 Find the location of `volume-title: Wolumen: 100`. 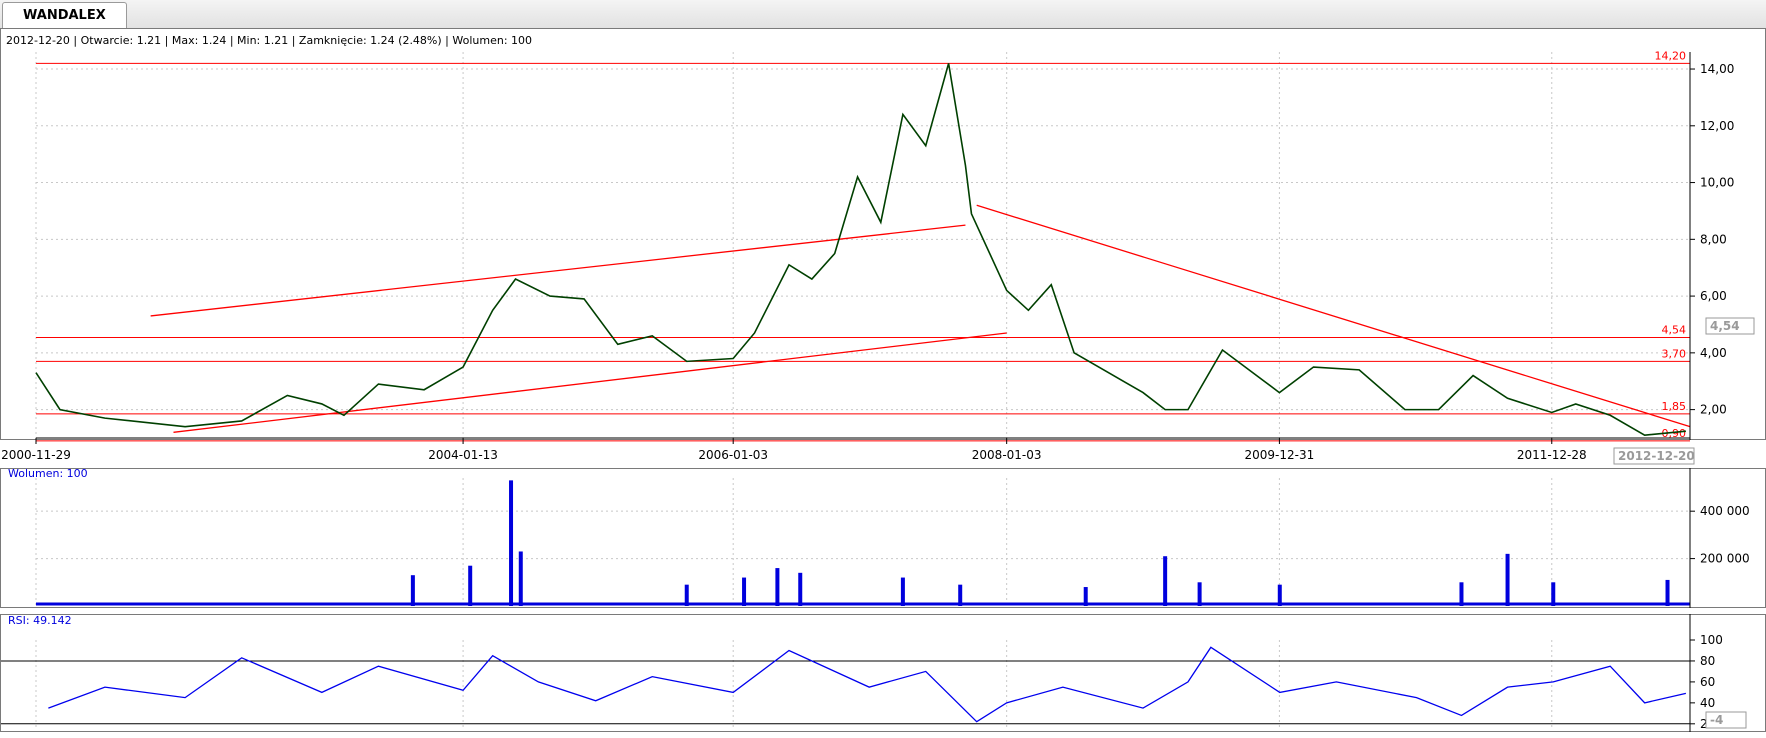

volume-title: Wolumen: 100 is located at coordinates (48, 473).